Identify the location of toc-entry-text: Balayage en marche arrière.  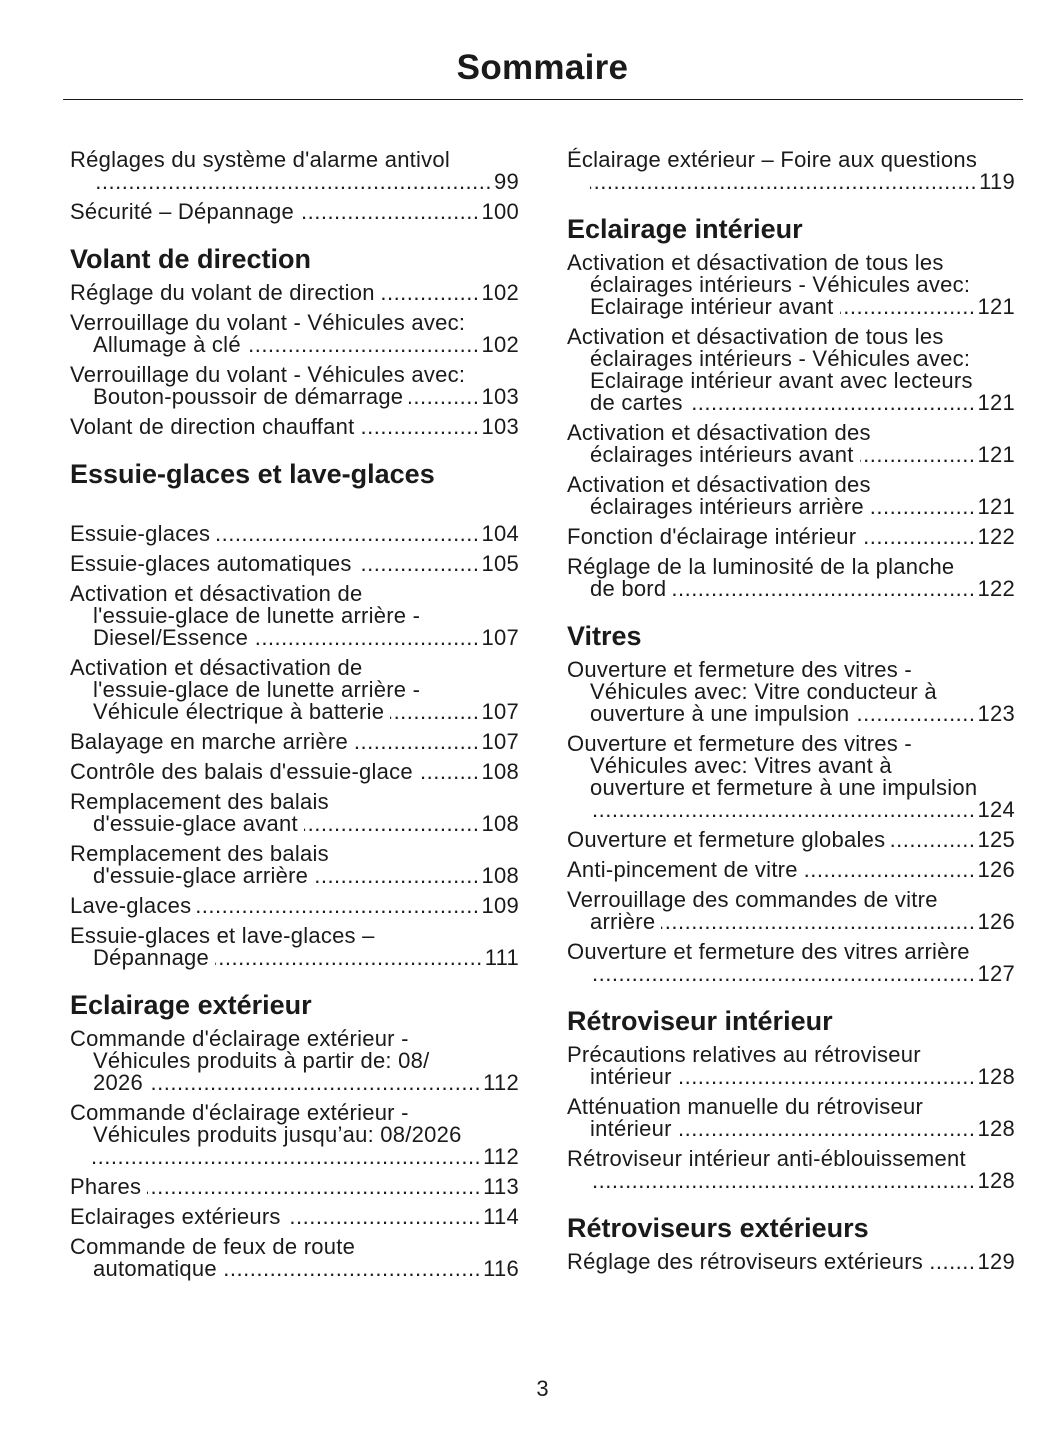
(209, 741).